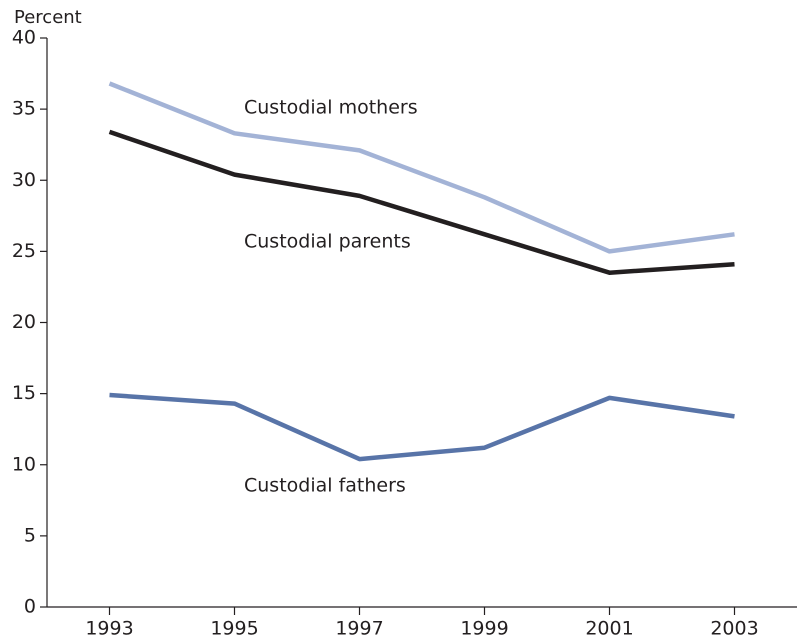  I want to click on y-tick-label: 10, so click(24, 464).